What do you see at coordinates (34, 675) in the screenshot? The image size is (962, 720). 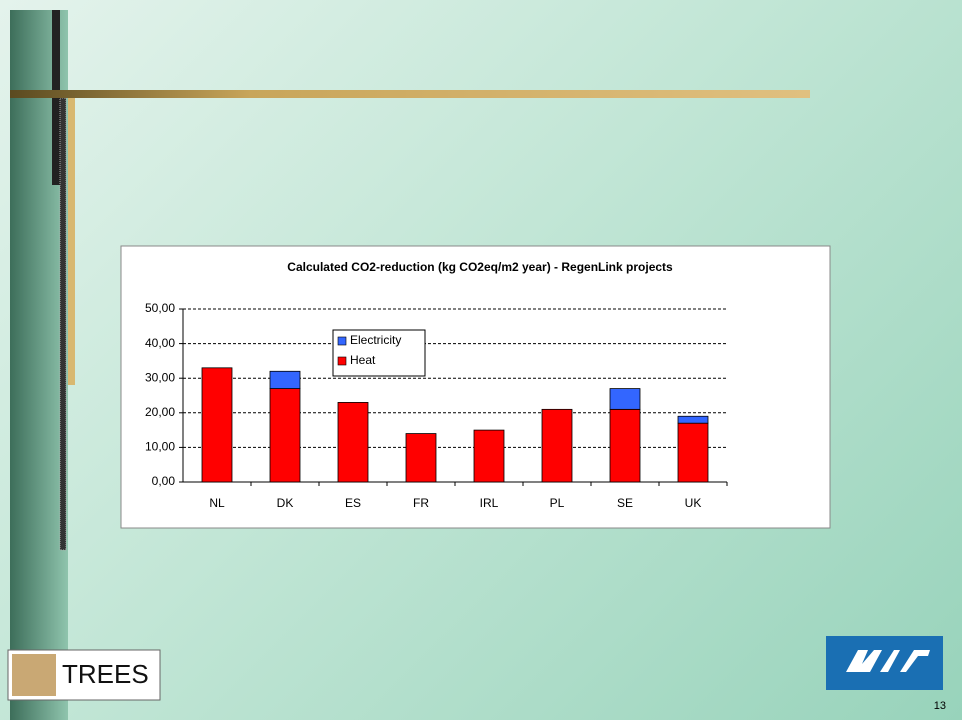 I see `trees-logo-image` at bounding box center [34, 675].